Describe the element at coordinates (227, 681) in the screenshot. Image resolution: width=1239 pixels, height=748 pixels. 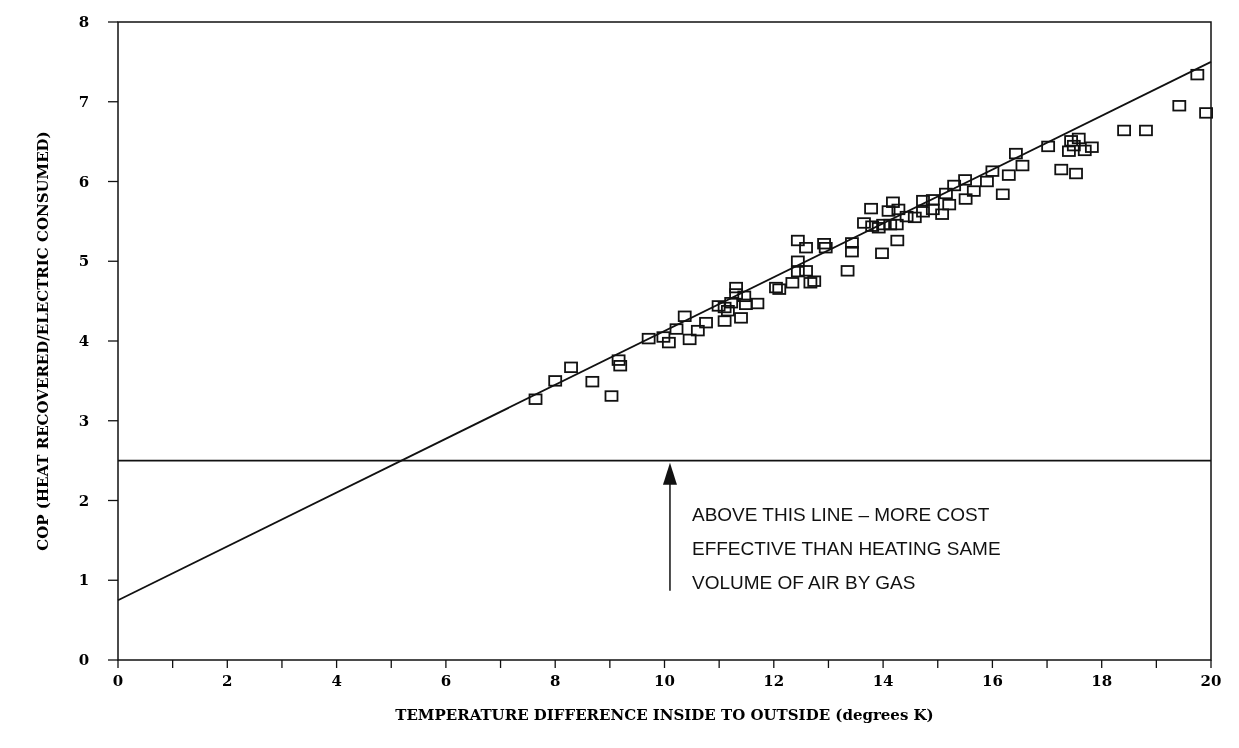
I see `x-tick-label: 2` at that location.